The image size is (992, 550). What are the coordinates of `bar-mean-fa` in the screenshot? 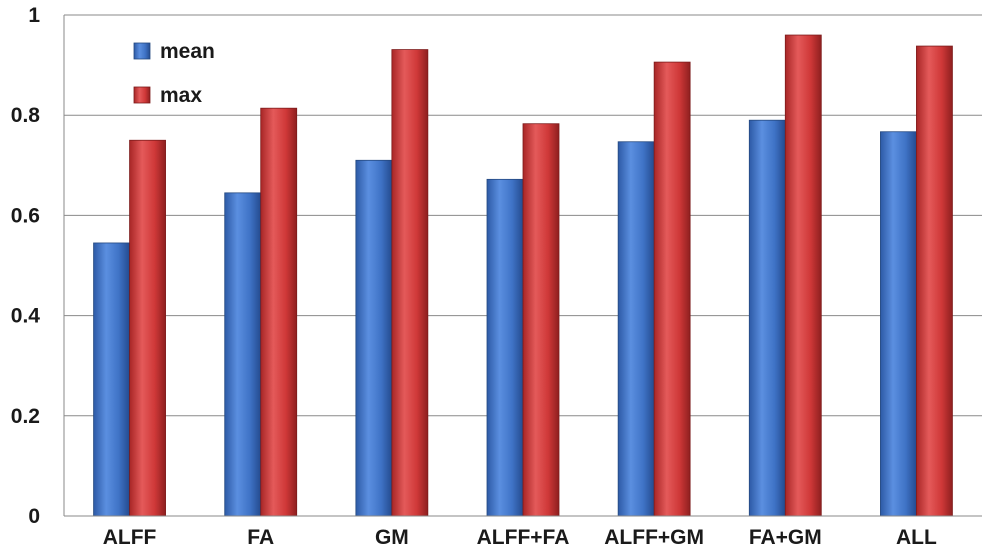 It's located at (243, 354).